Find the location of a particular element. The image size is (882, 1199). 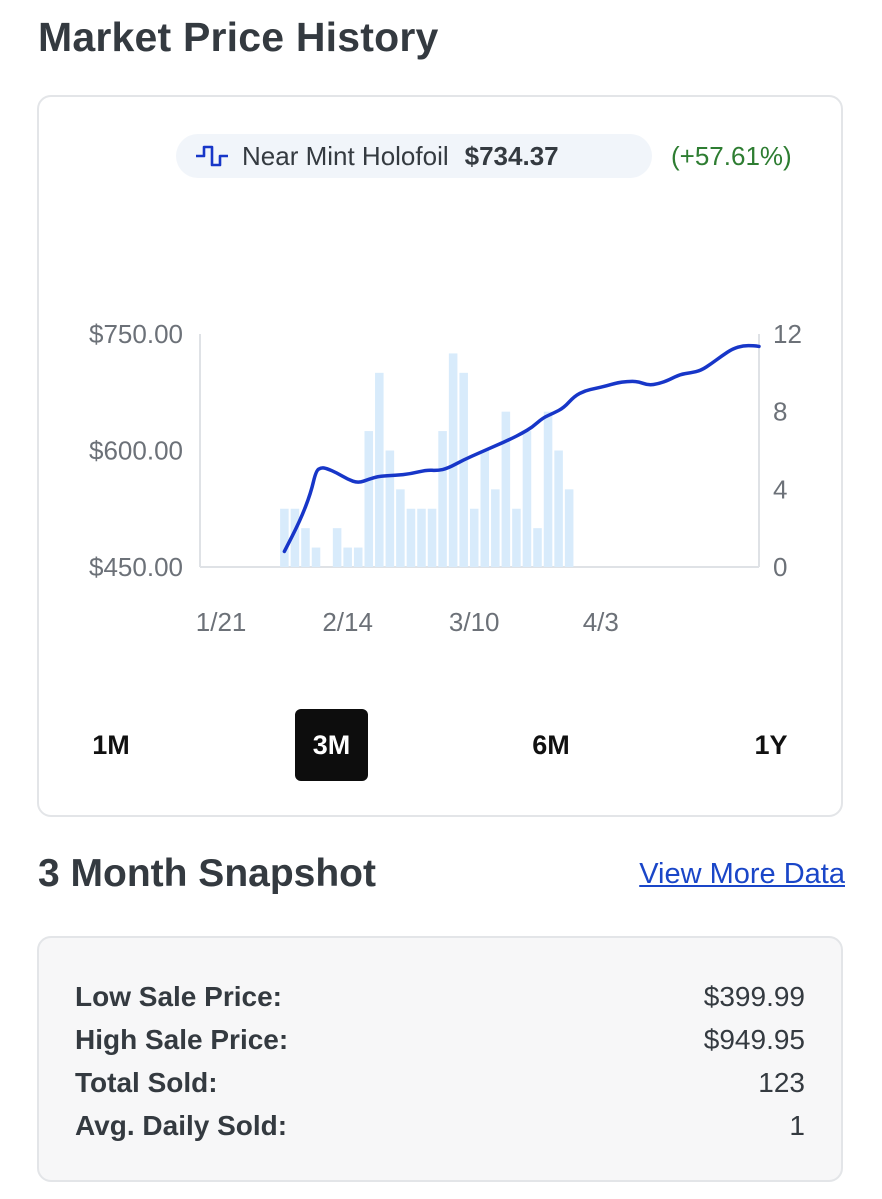

page-title: Market Price History is located at coordinates (238, 37).